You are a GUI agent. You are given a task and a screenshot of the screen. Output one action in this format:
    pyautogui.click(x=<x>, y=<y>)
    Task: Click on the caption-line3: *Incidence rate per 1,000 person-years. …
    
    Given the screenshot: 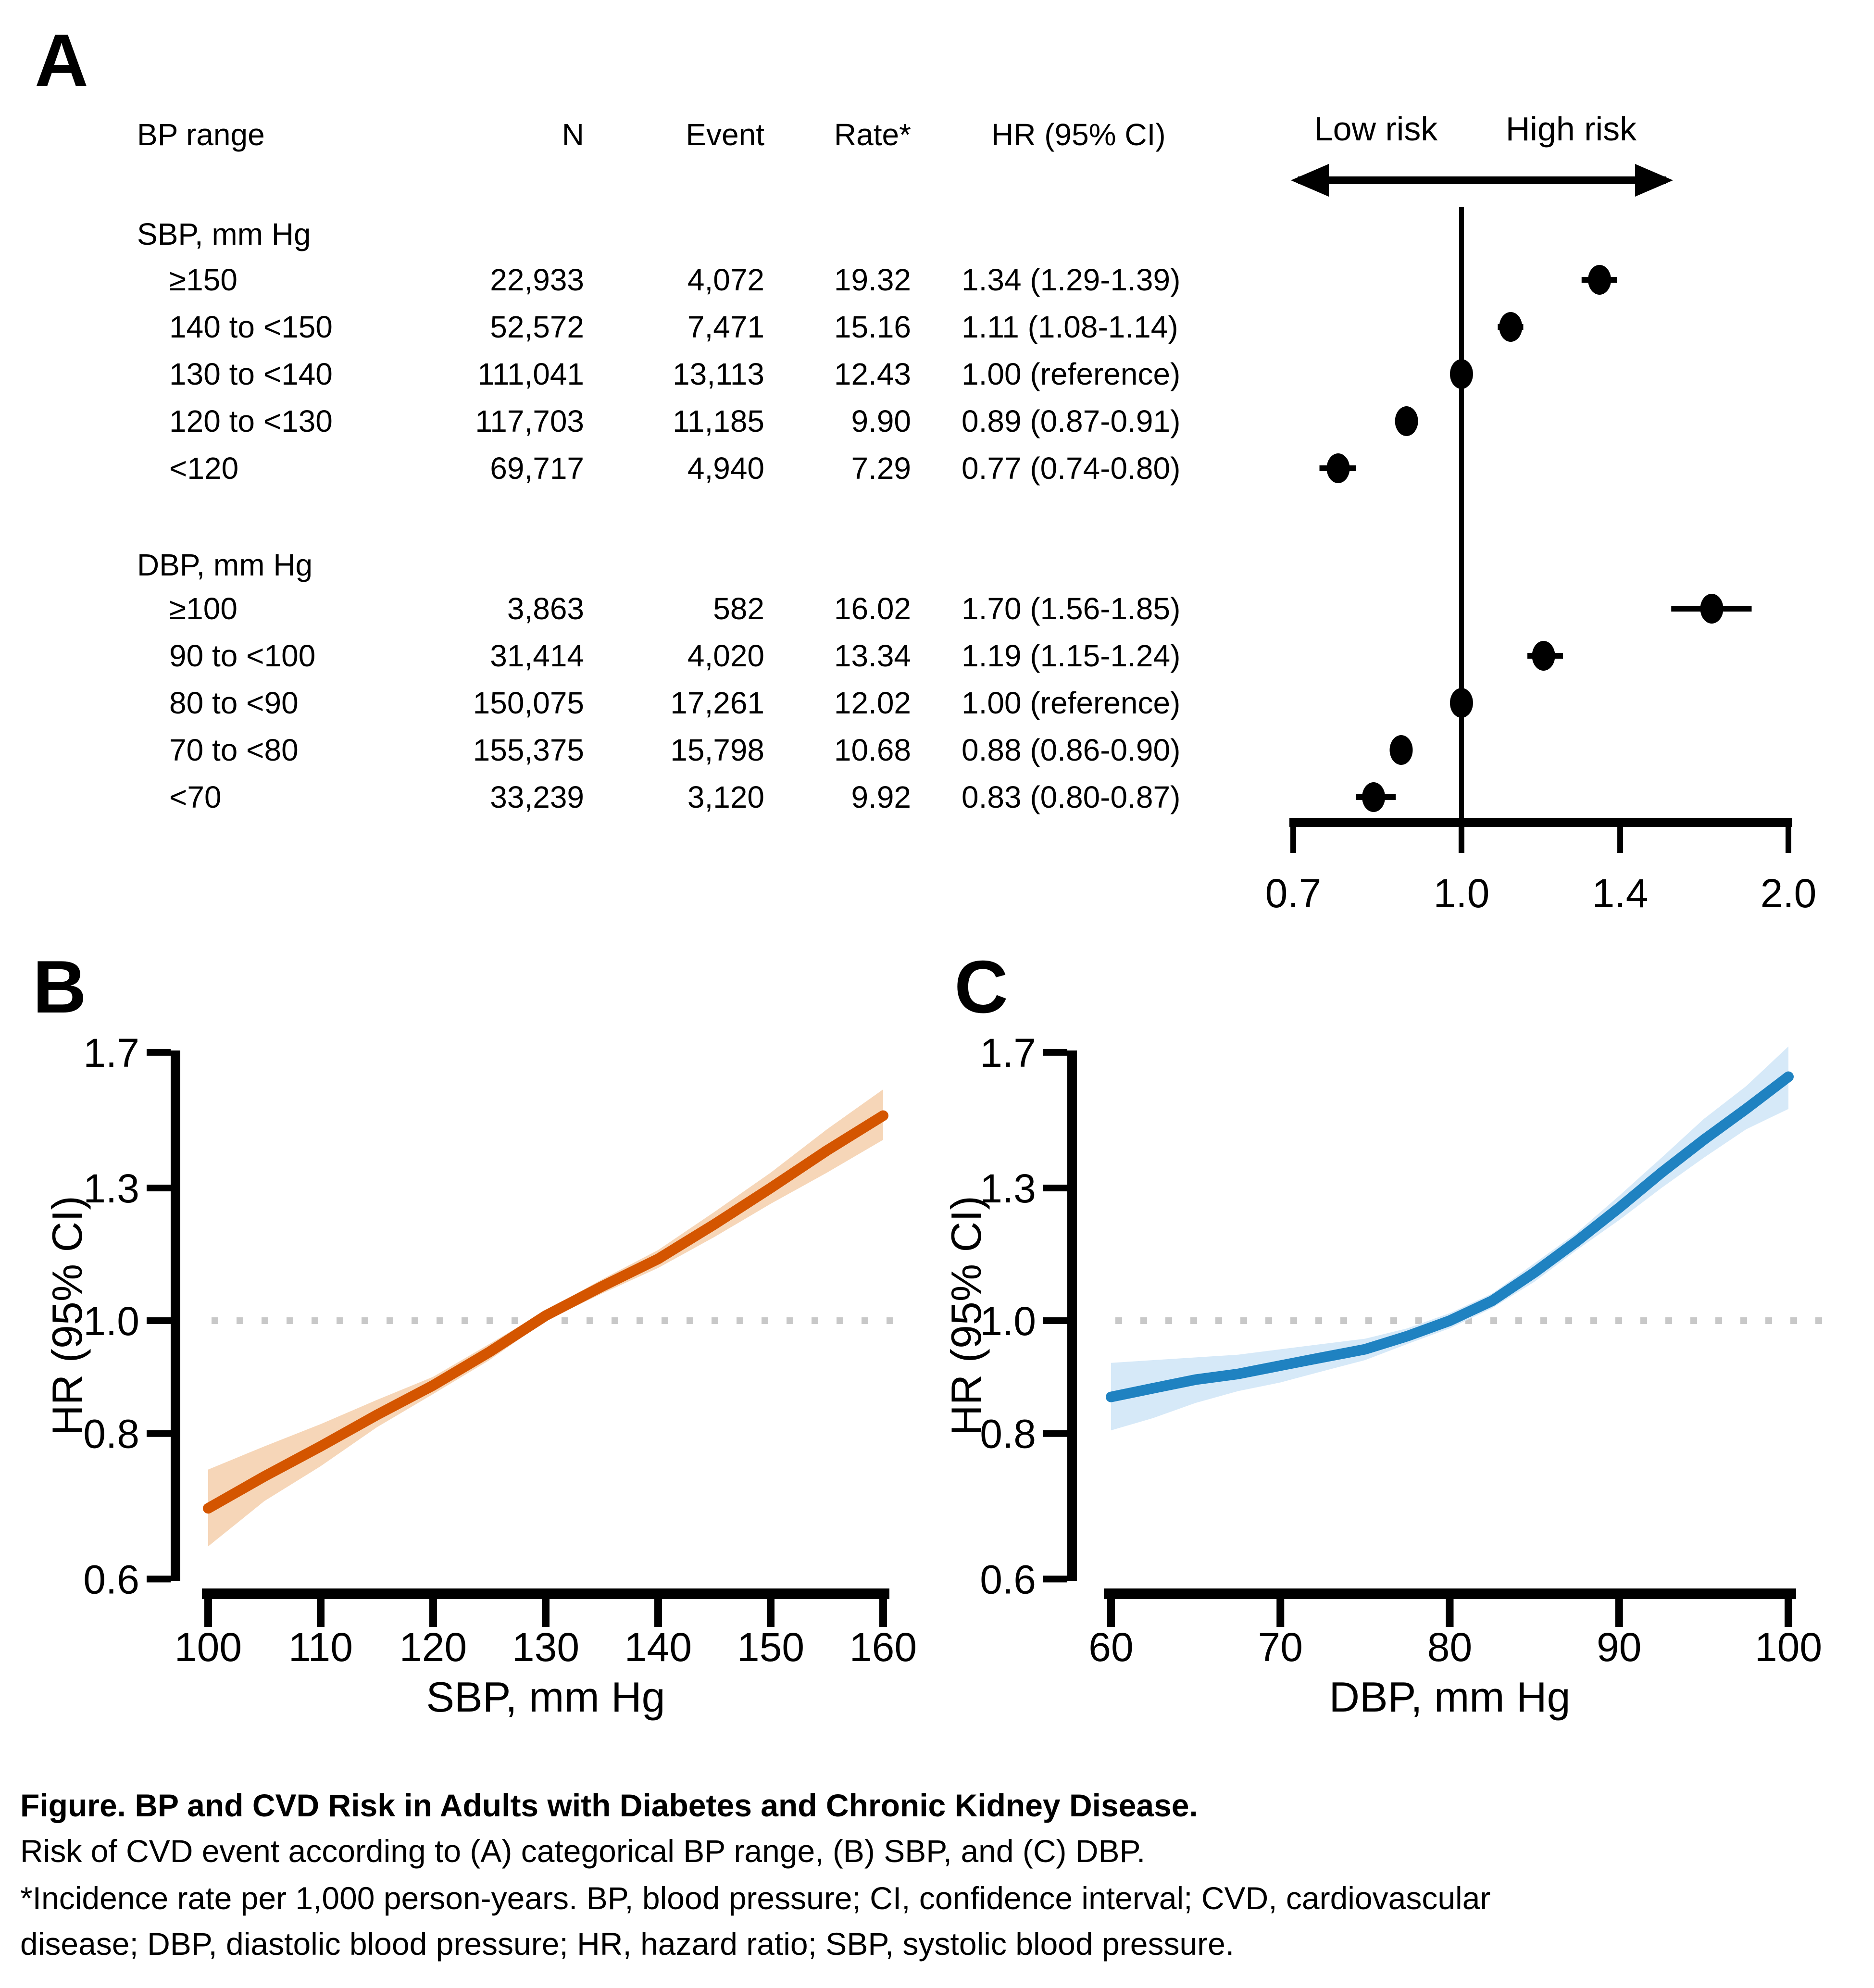 What is the action you would take?
    pyautogui.click(x=755, y=1898)
    